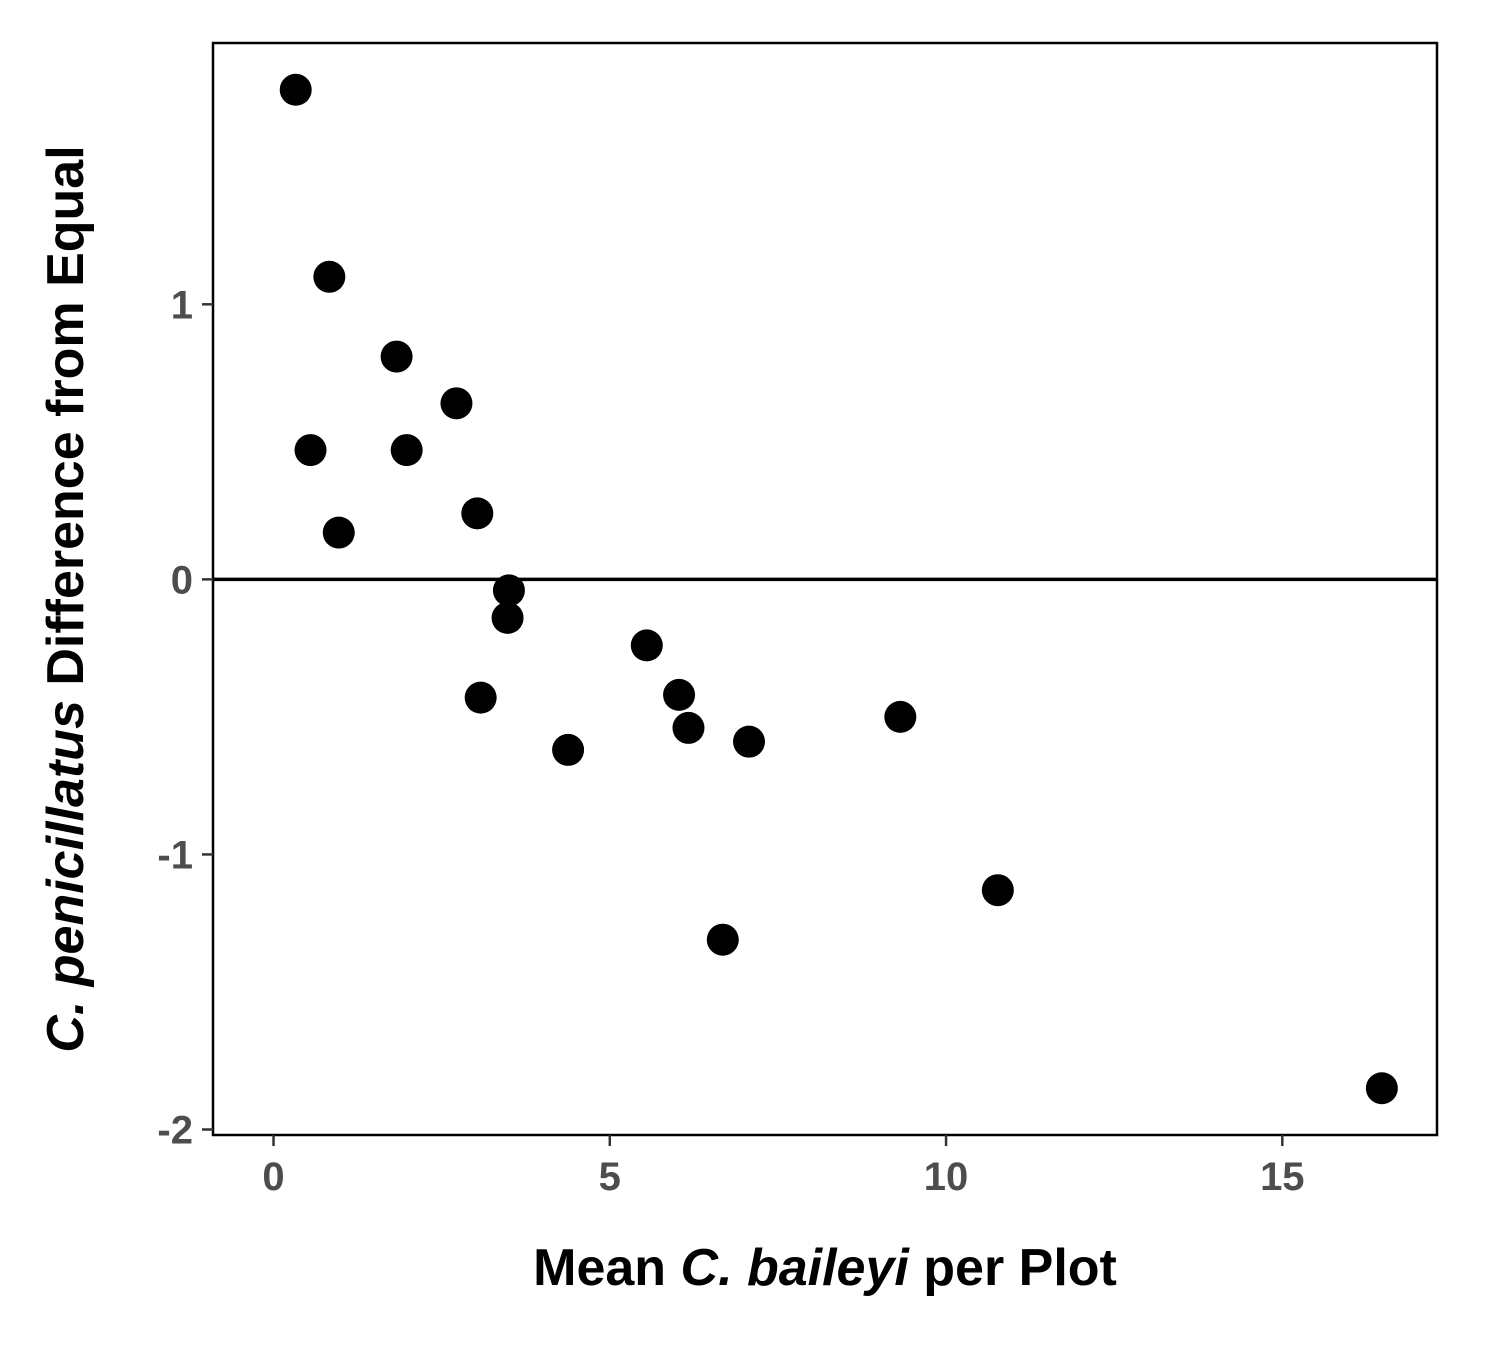 This screenshot has width=1500, height=1350. What do you see at coordinates (796, 1268) in the screenshot?
I see `axis-title-part-2: C. baileyi` at bounding box center [796, 1268].